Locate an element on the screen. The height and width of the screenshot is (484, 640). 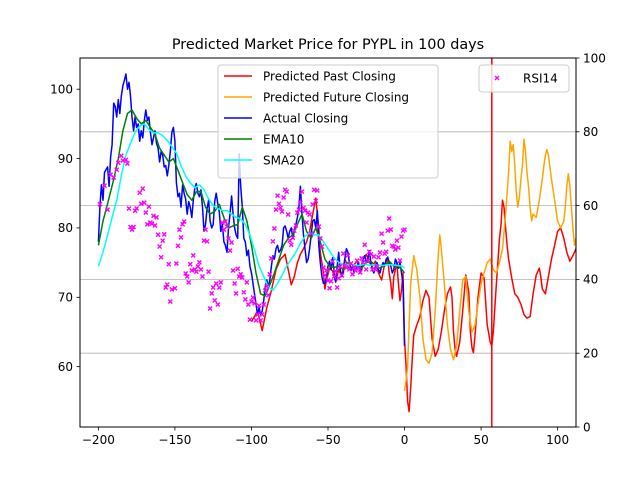
x-tick-label: 100 is located at coordinates (557, 440).